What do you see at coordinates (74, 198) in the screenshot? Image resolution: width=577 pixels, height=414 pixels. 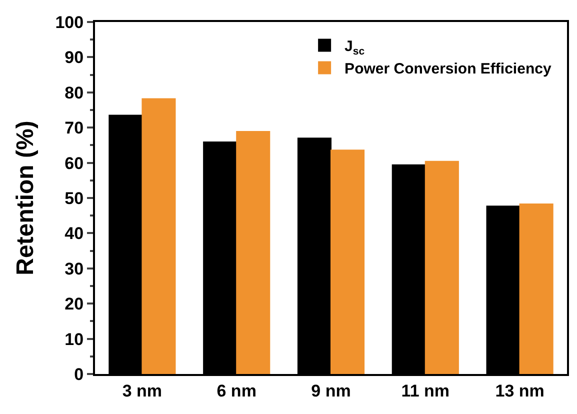 I see `y-tick-label: 50` at bounding box center [74, 198].